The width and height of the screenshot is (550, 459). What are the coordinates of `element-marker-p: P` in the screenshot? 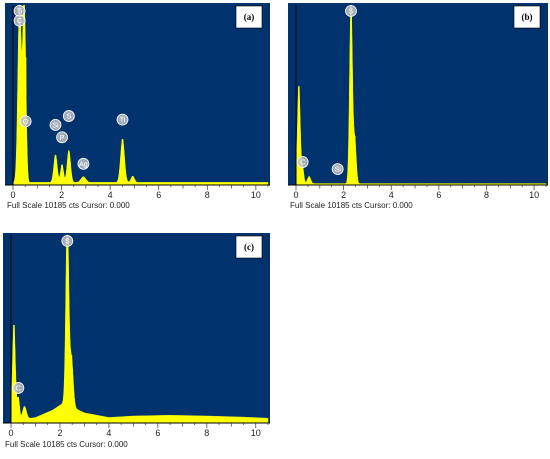 It's located at (62, 137).